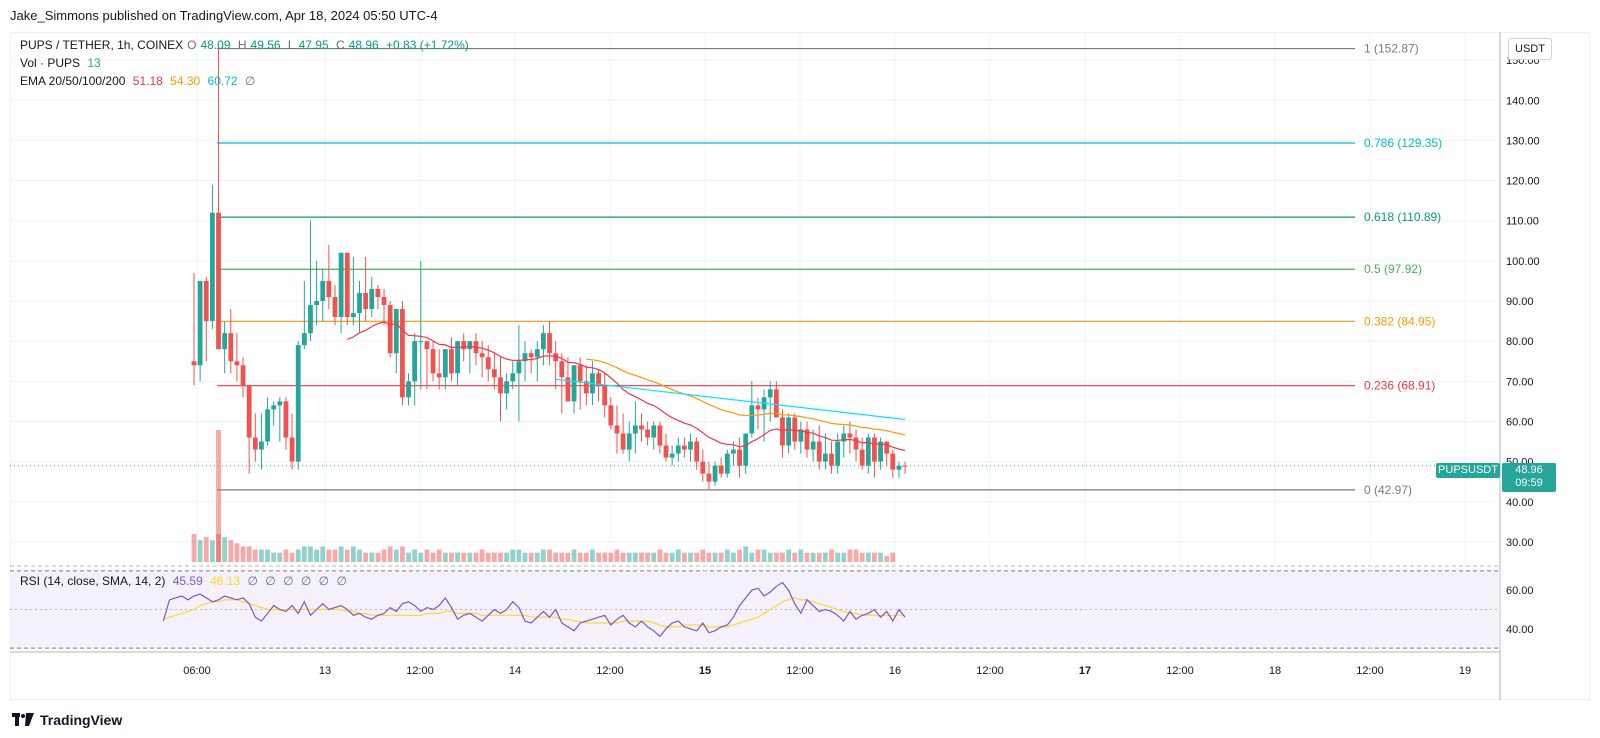 This screenshot has width=1600, height=738. What do you see at coordinates (730, 399) in the screenshot?
I see `ema100-line` at bounding box center [730, 399].